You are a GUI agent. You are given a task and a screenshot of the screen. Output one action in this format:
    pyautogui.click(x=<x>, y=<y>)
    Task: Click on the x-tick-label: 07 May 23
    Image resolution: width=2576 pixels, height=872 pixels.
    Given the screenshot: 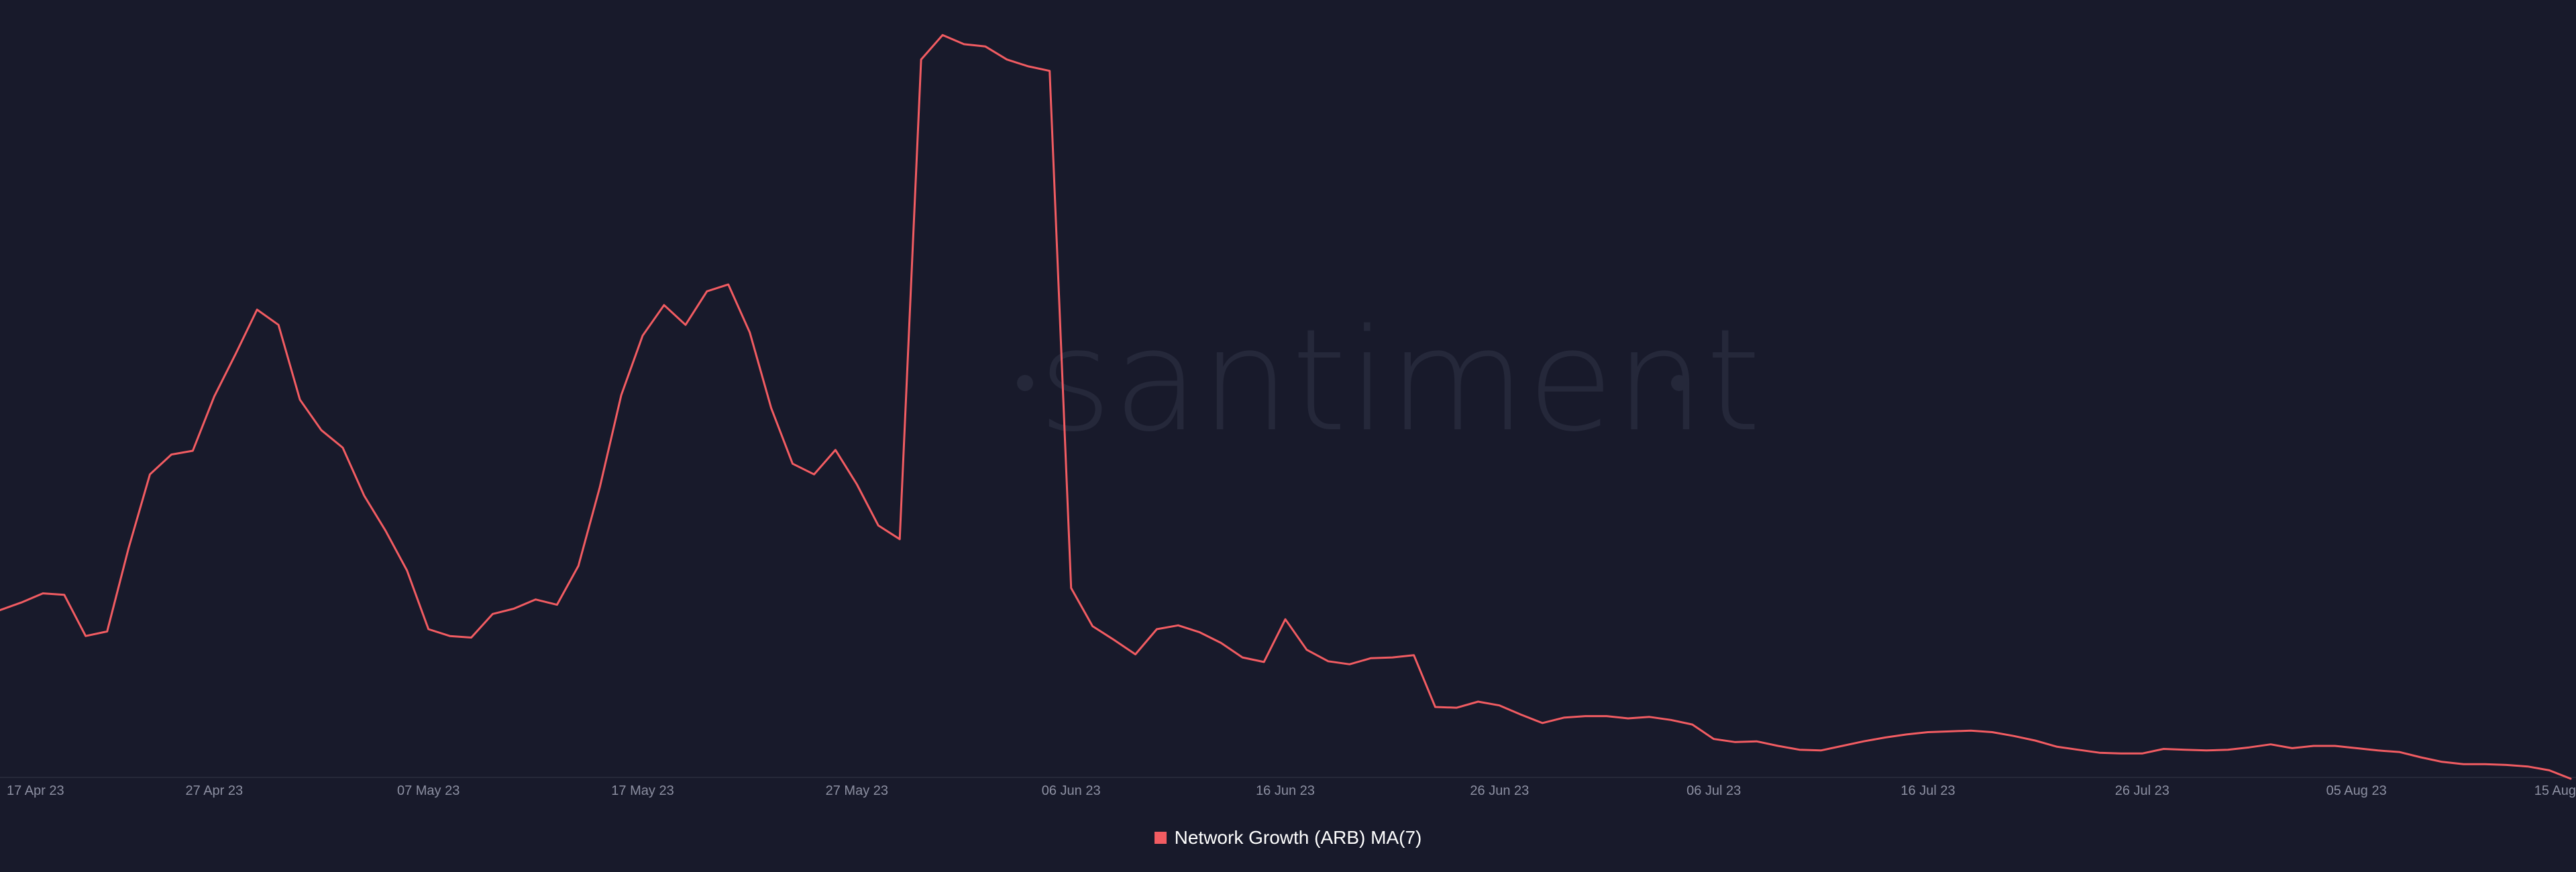 What is the action you would take?
    pyautogui.click(x=428, y=790)
    